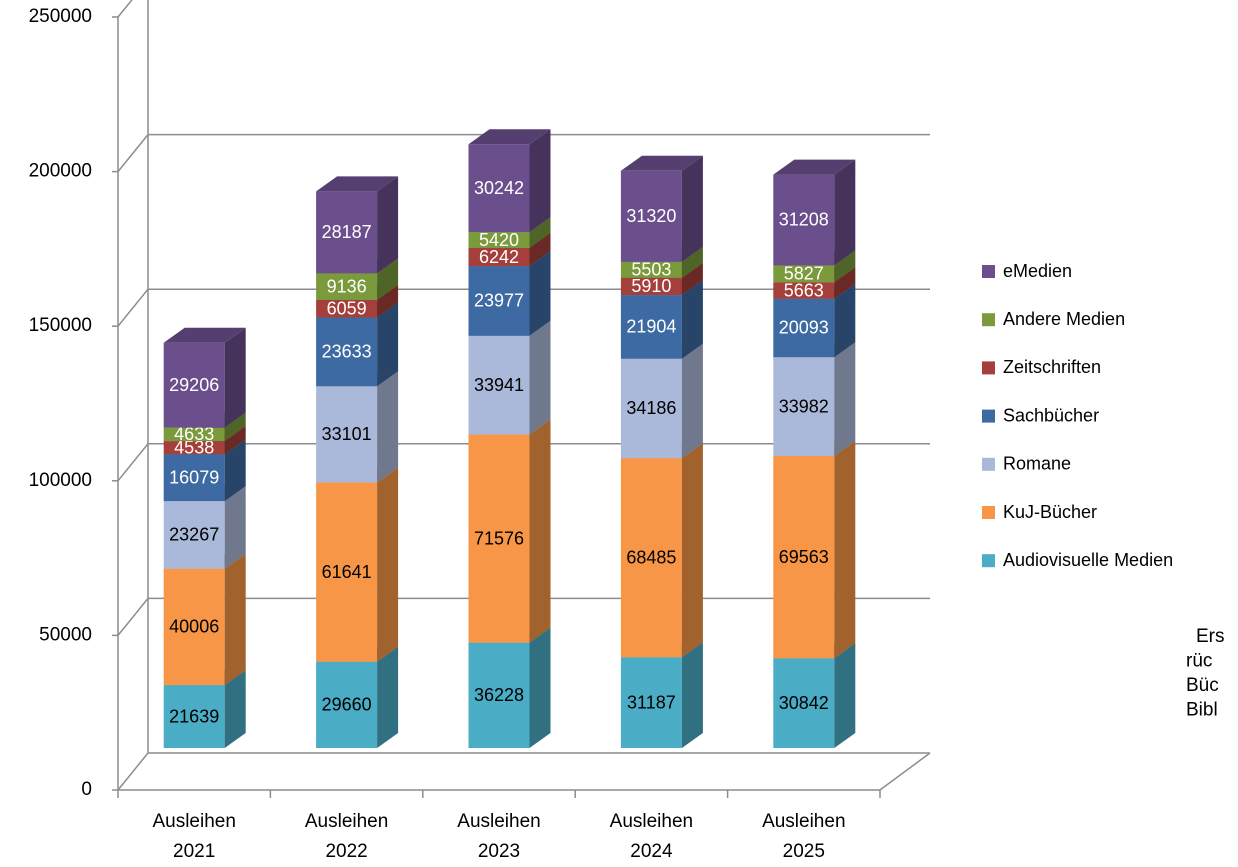  I want to click on legend-label: Sachbücher, so click(1051, 415).